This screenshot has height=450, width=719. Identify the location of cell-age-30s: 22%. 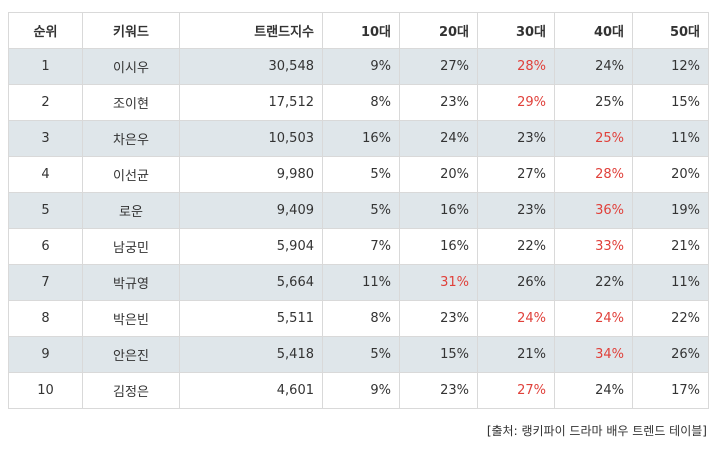
(516, 246).